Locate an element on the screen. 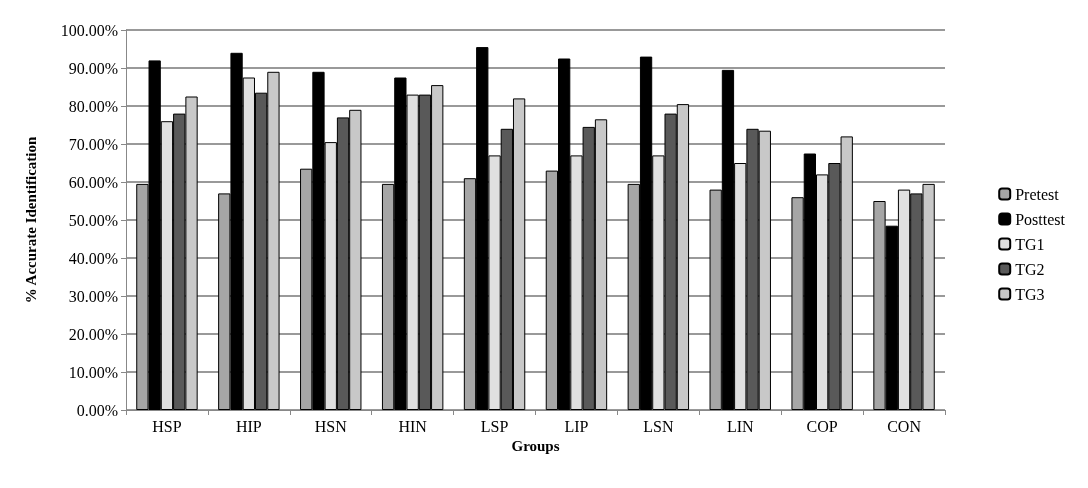  y-tick-label: 100.00% is located at coordinates (89, 30).